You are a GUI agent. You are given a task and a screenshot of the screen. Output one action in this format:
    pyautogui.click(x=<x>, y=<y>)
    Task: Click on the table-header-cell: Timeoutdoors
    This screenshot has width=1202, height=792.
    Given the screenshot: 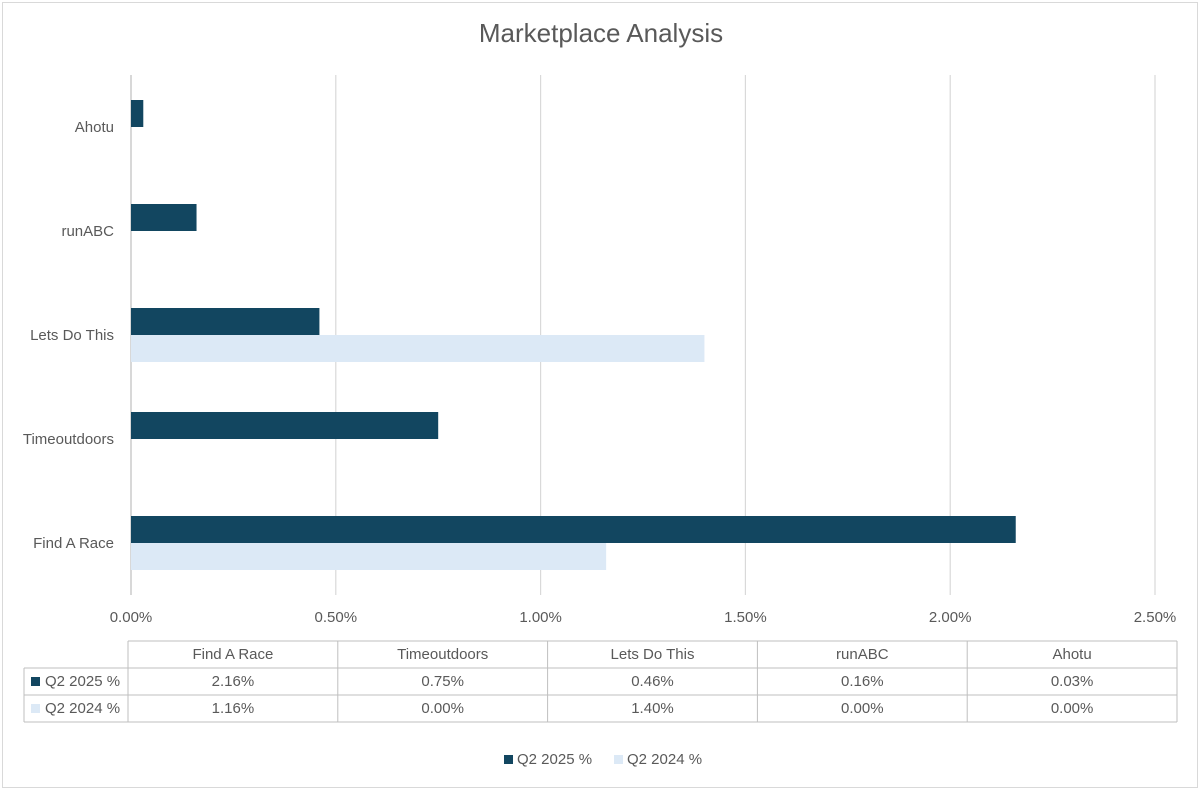 What is the action you would take?
    pyautogui.click(x=442, y=654)
    